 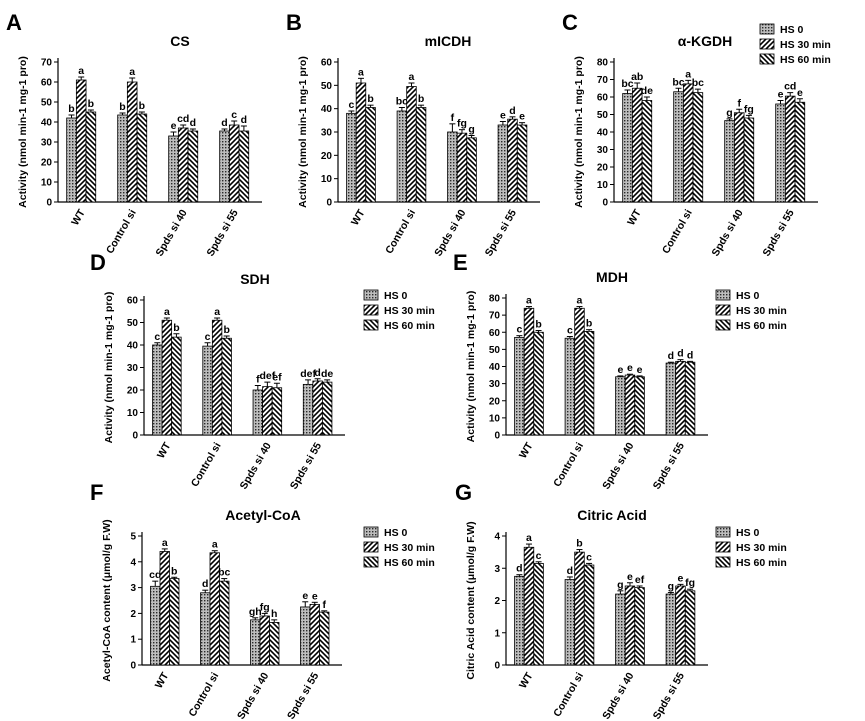 What do you see at coordinates (179, 41) in the screenshot?
I see `chart-title: CS` at bounding box center [179, 41].